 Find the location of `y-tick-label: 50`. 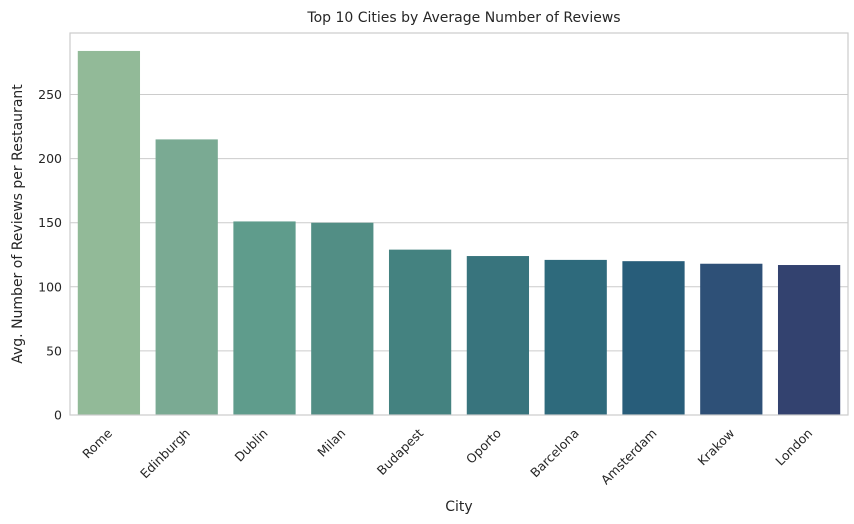

y-tick-label: 50 is located at coordinates (54, 350).